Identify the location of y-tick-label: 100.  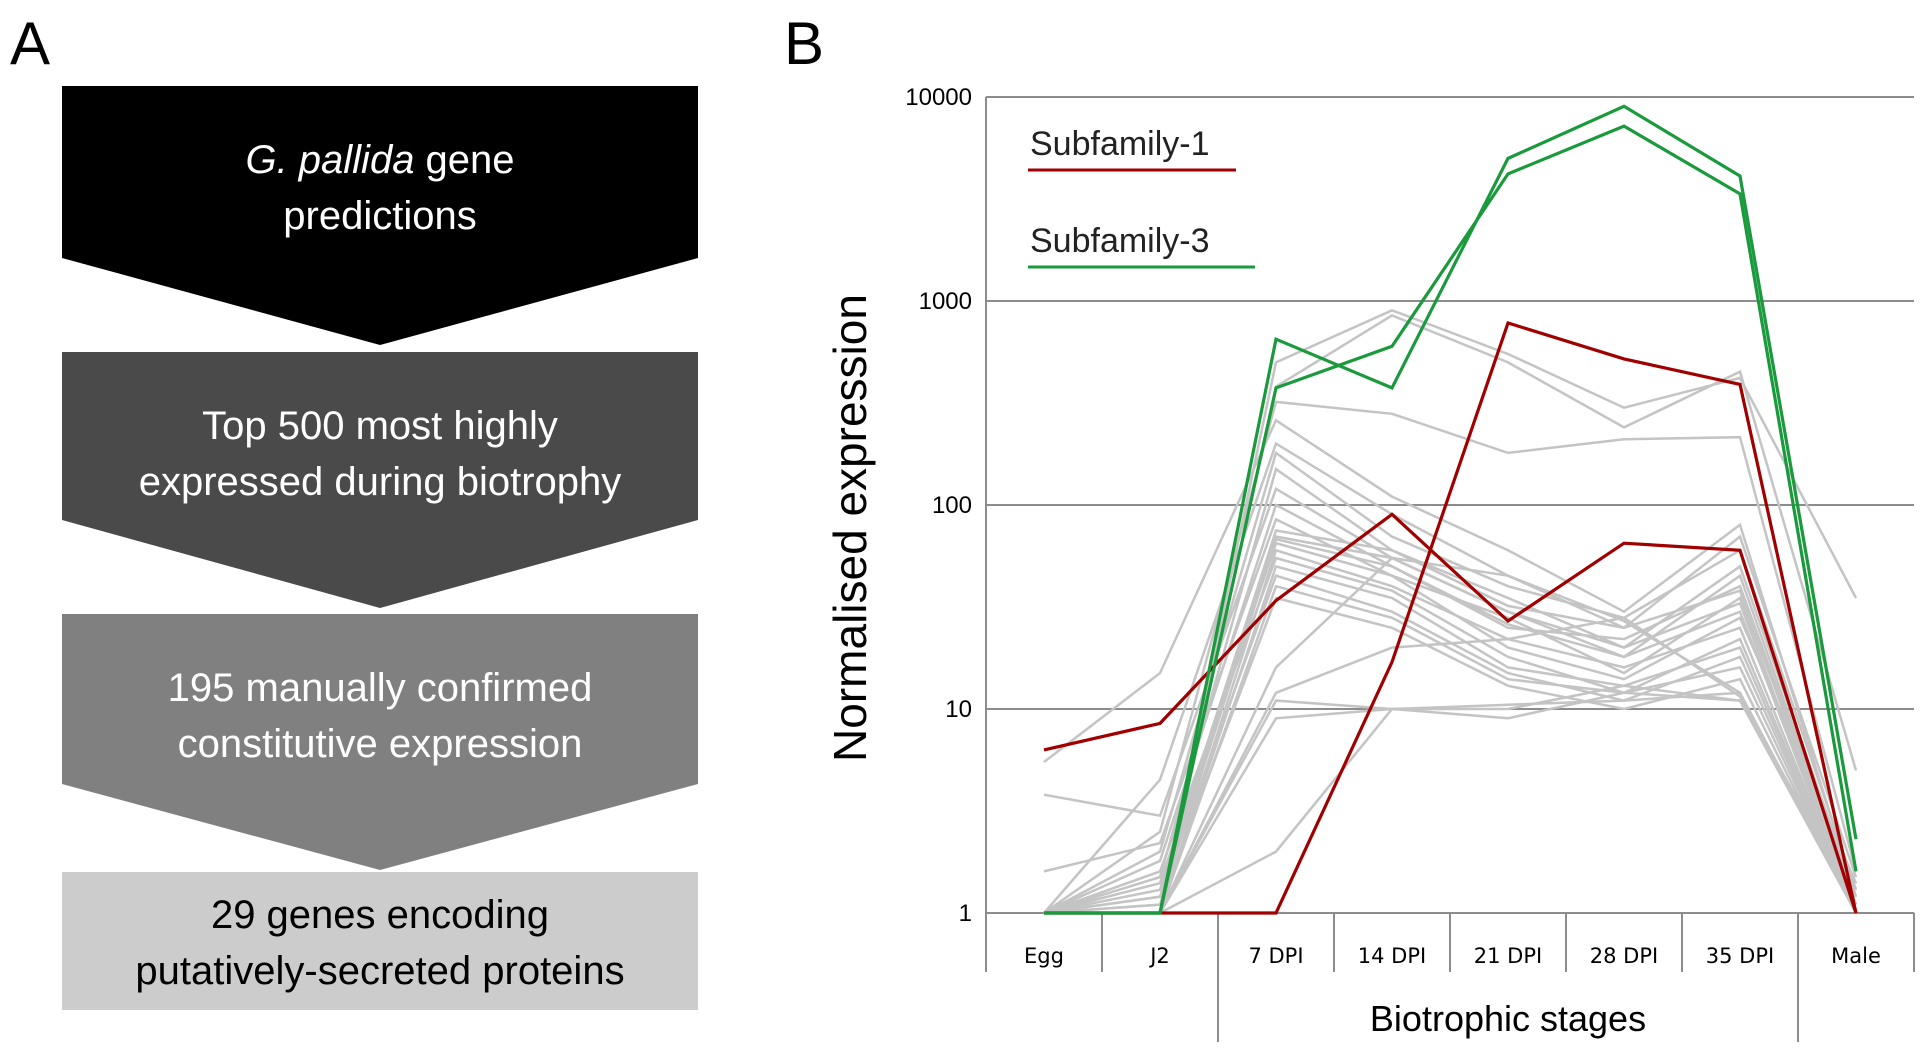
(952, 505).